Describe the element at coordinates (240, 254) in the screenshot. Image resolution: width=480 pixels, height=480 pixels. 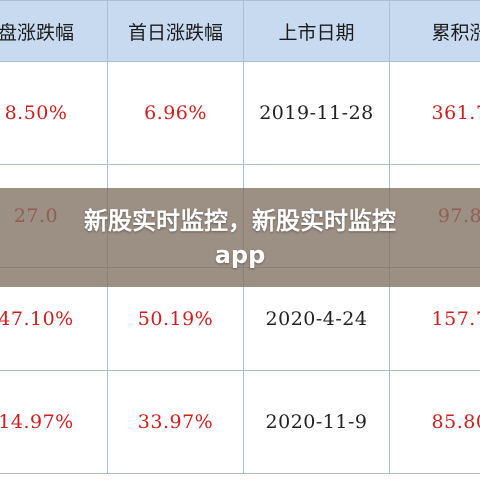
I see `banner-subtitle: app` at that location.